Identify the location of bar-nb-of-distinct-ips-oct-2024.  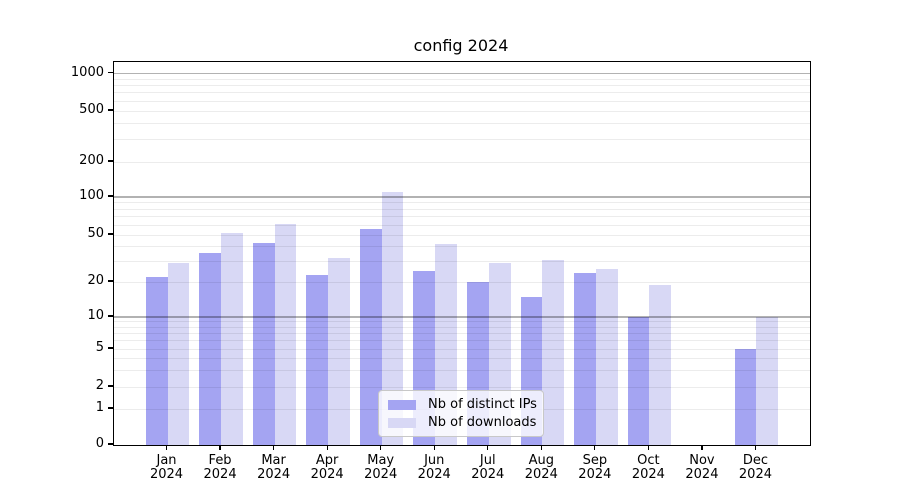
(638, 381).